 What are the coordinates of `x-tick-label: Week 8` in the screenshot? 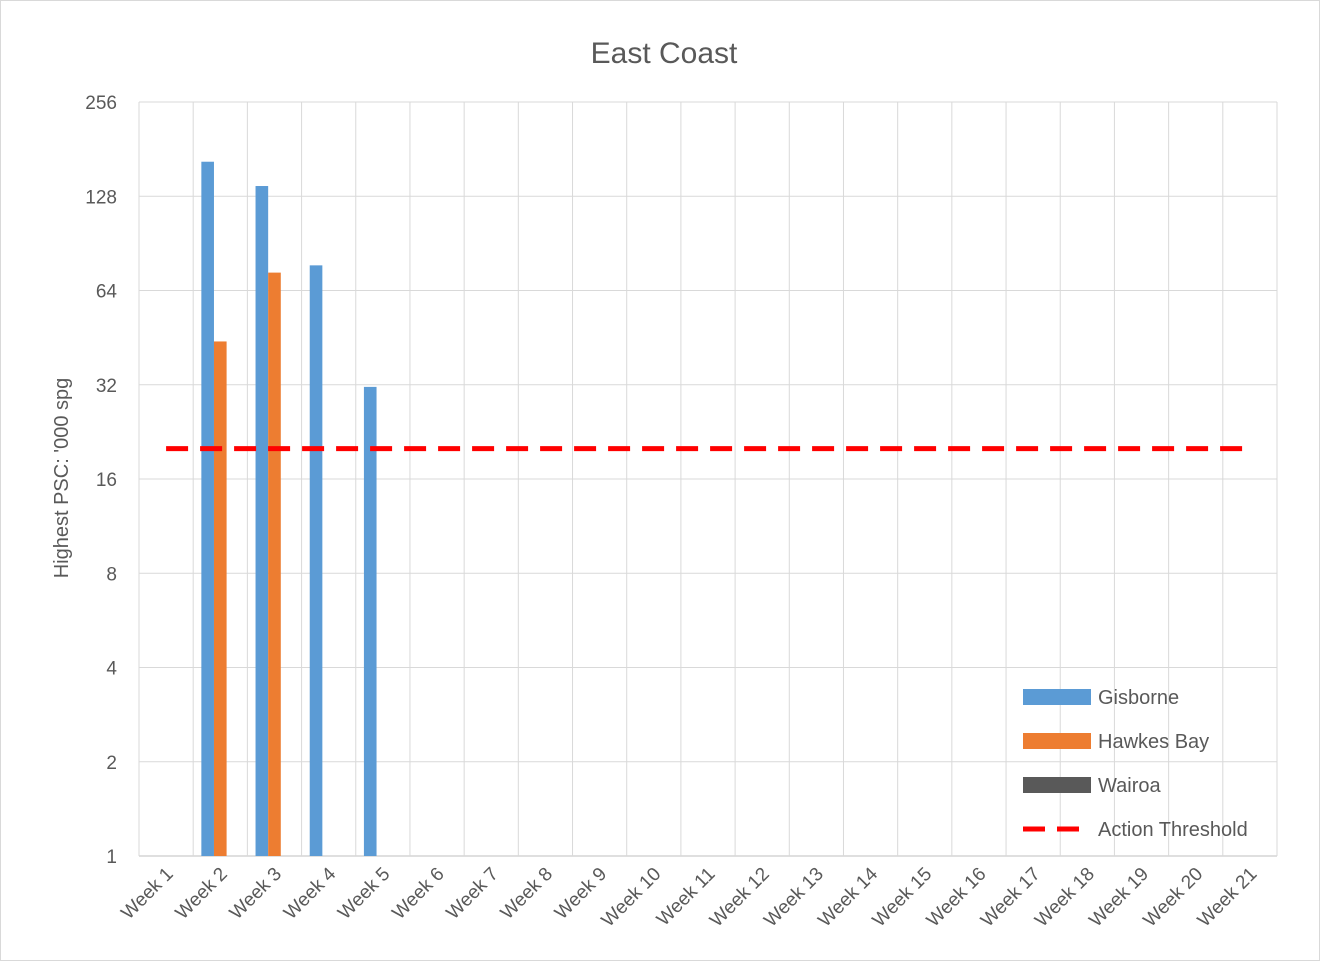 It's located at (527, 894).